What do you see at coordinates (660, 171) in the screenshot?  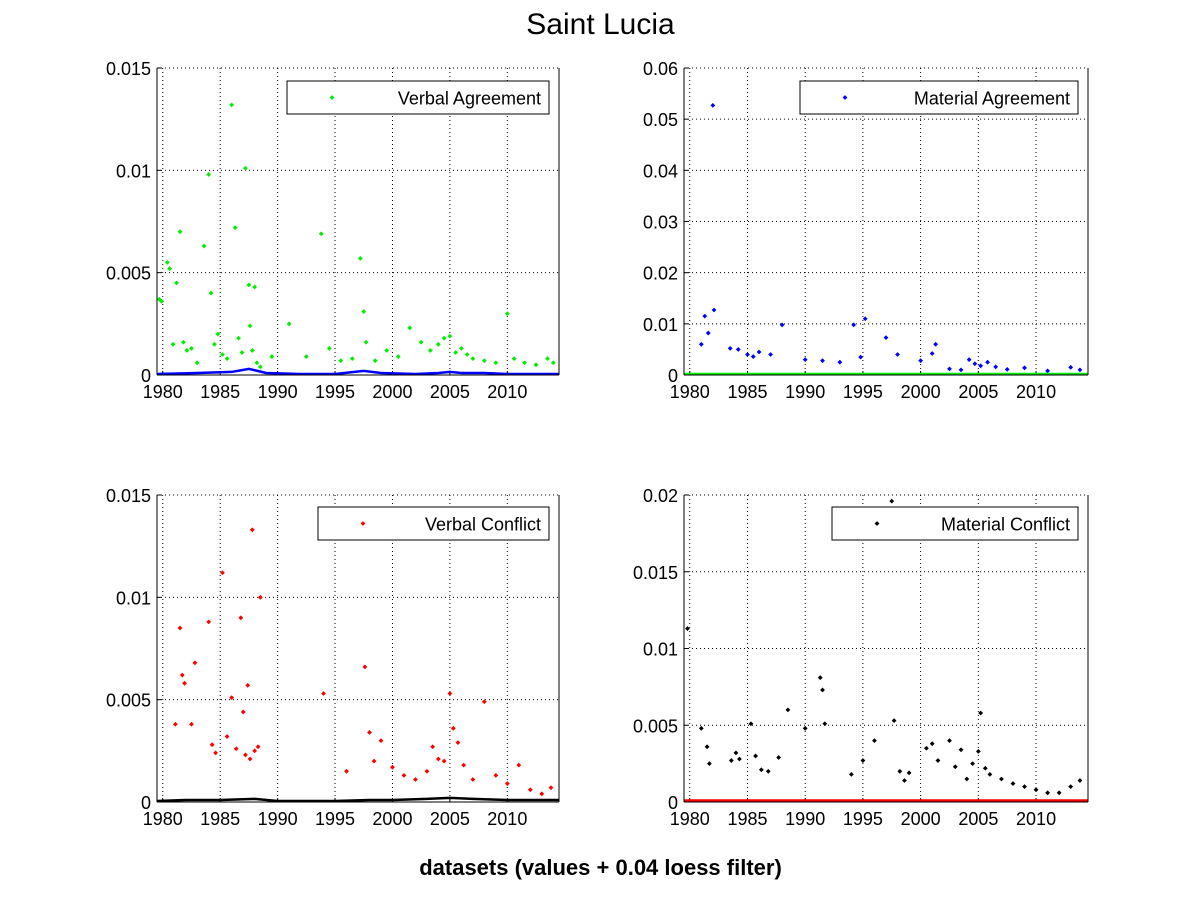 I see `y-tick-label: 0.04` at bounding box center [660, 171].